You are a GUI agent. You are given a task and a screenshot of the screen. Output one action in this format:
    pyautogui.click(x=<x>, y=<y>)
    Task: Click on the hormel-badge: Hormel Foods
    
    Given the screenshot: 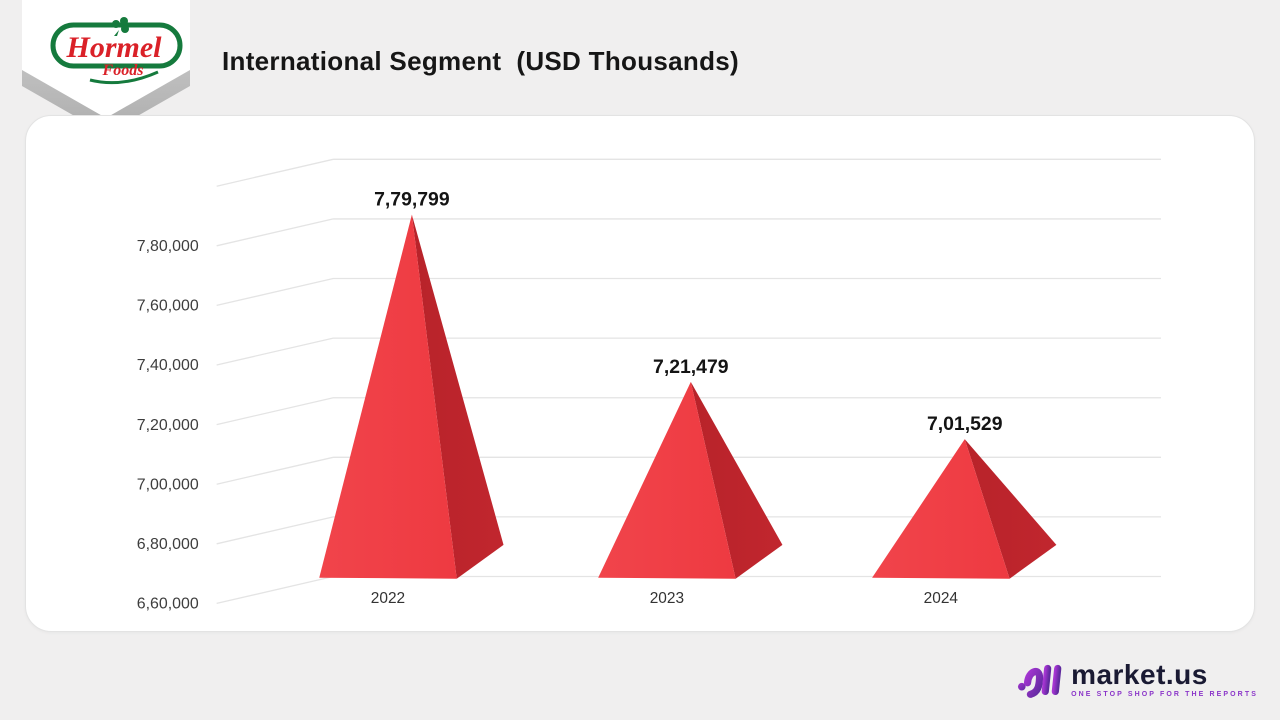 What is the action you would take?
    pyautogui.click(x=106, y=67)
    